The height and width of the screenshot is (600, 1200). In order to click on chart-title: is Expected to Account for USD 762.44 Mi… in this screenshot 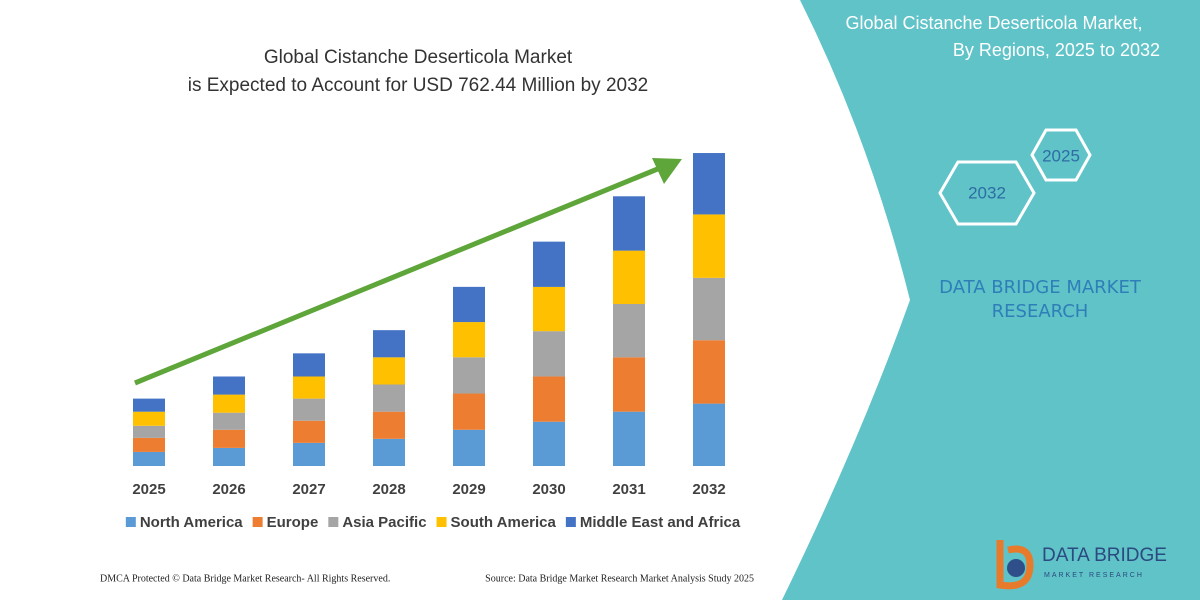, I will do `click(418, 85)`.